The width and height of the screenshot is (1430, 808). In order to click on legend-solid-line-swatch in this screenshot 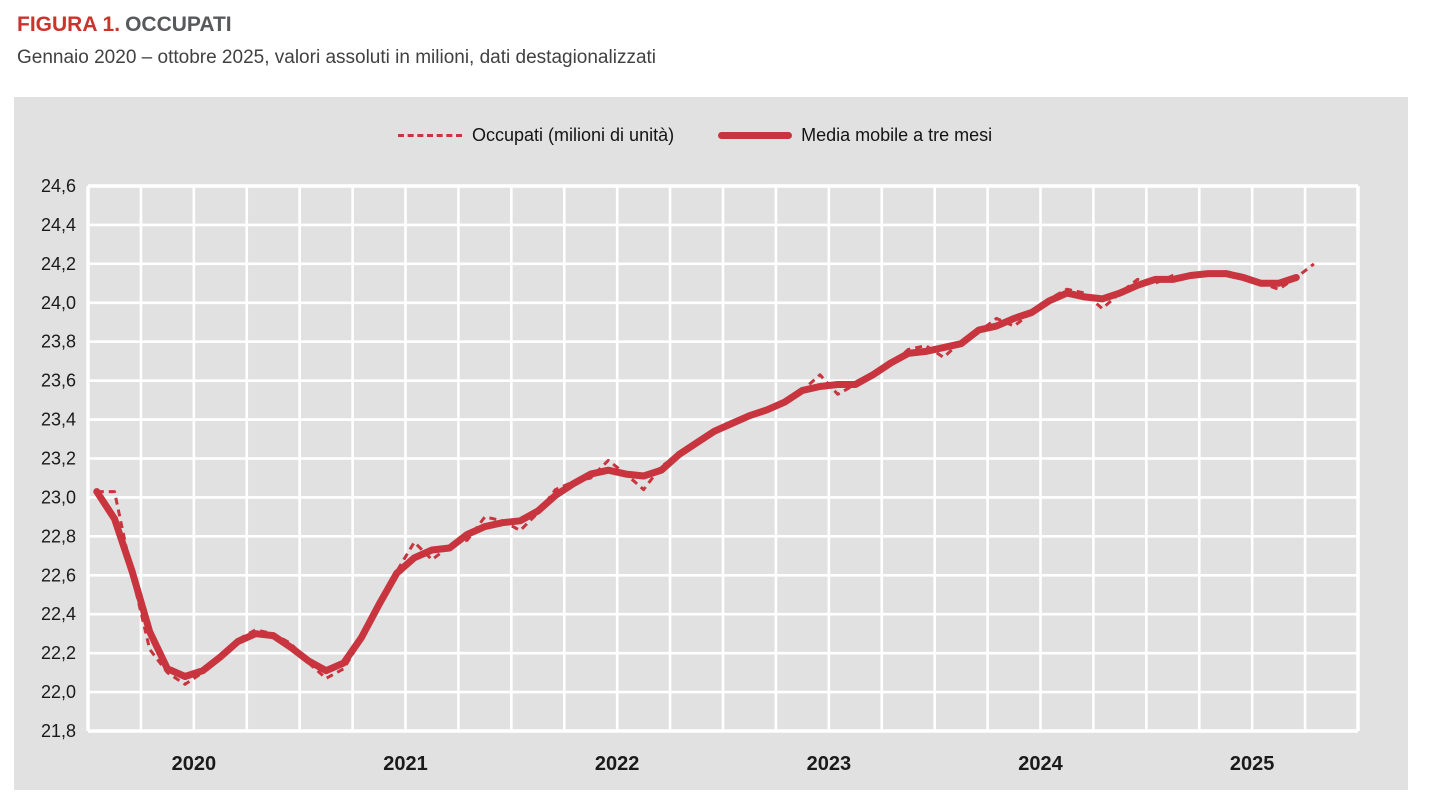, I will do `click(755, 135)`.